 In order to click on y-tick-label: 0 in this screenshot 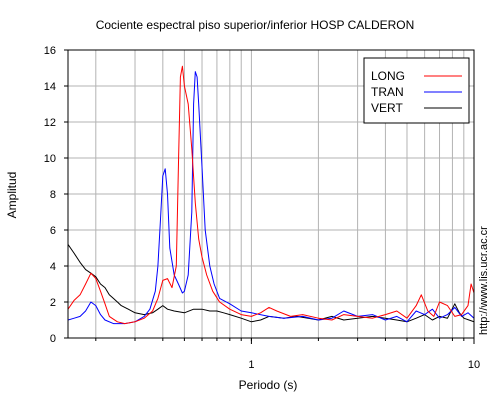, I will do `click(53, 339)`.